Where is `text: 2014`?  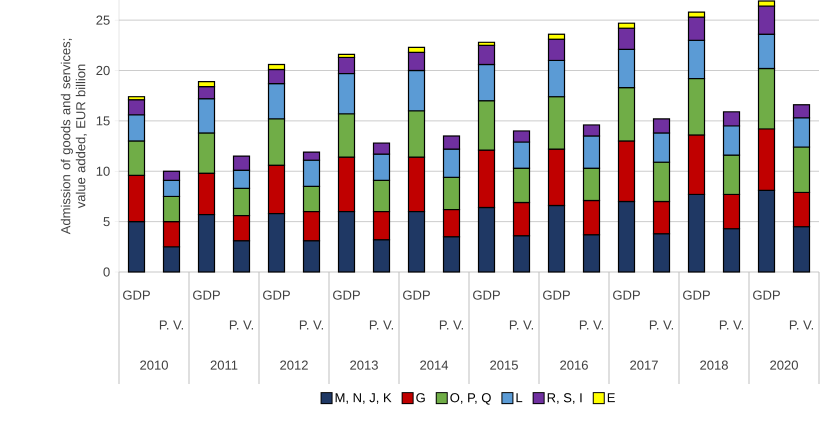 text: 2014 is located at coordinates (434, 365).